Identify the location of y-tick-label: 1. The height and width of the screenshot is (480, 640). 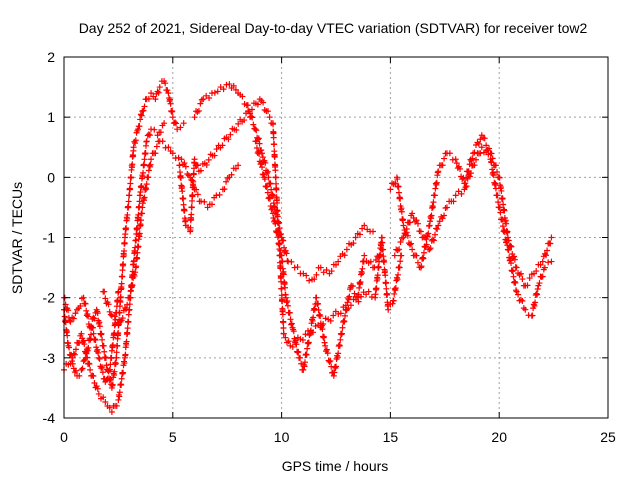
(51, 117).